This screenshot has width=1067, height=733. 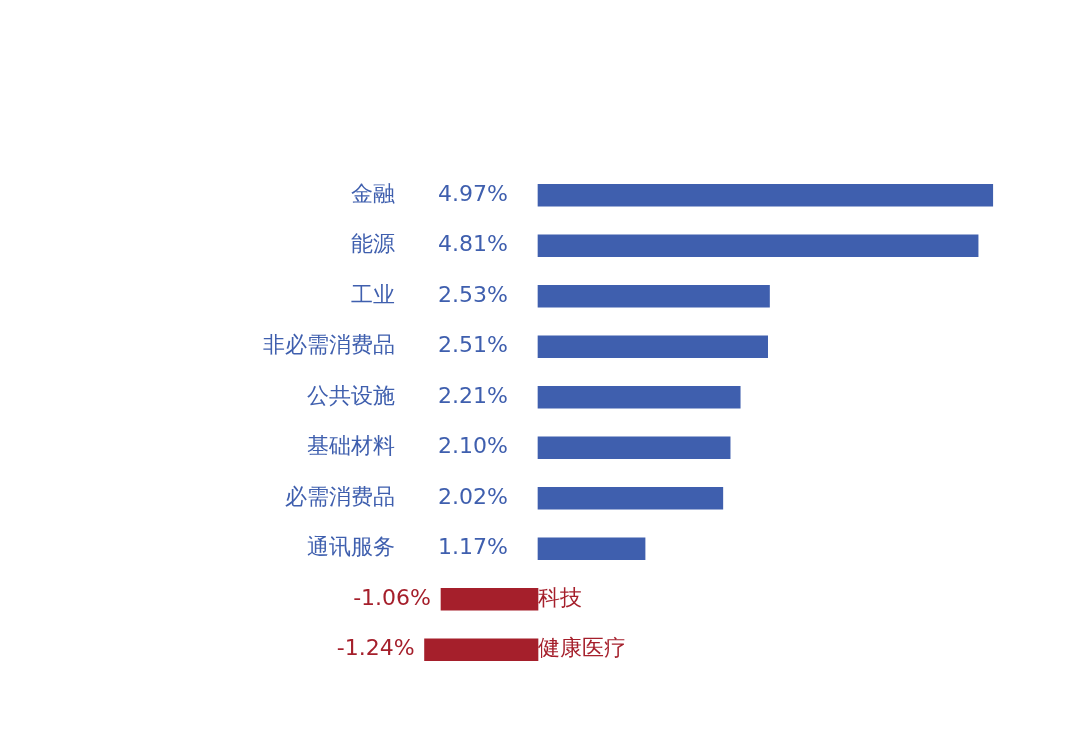 I want to click on data-label: 2.02%, so click(x=473, y=496).